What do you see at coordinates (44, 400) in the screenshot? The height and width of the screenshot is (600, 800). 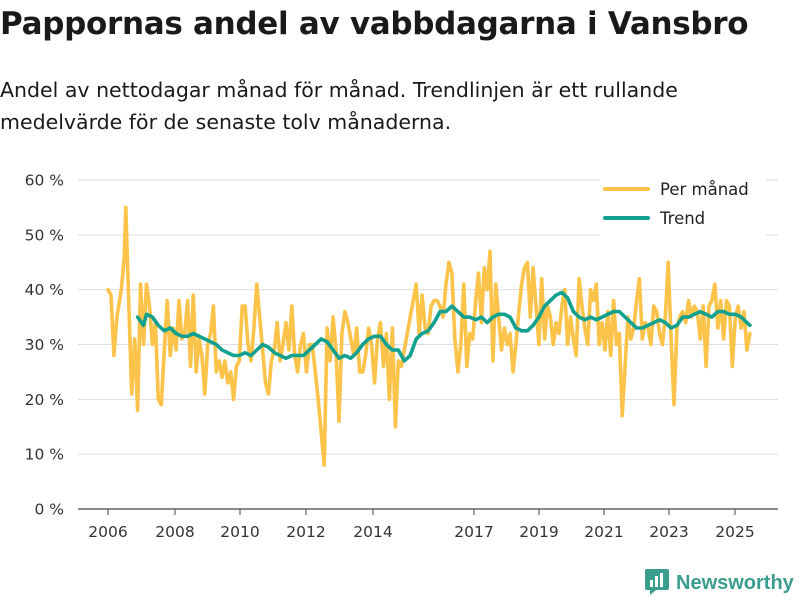 I see `y-tick-label: 20 %` at bounding box center [44, 400].